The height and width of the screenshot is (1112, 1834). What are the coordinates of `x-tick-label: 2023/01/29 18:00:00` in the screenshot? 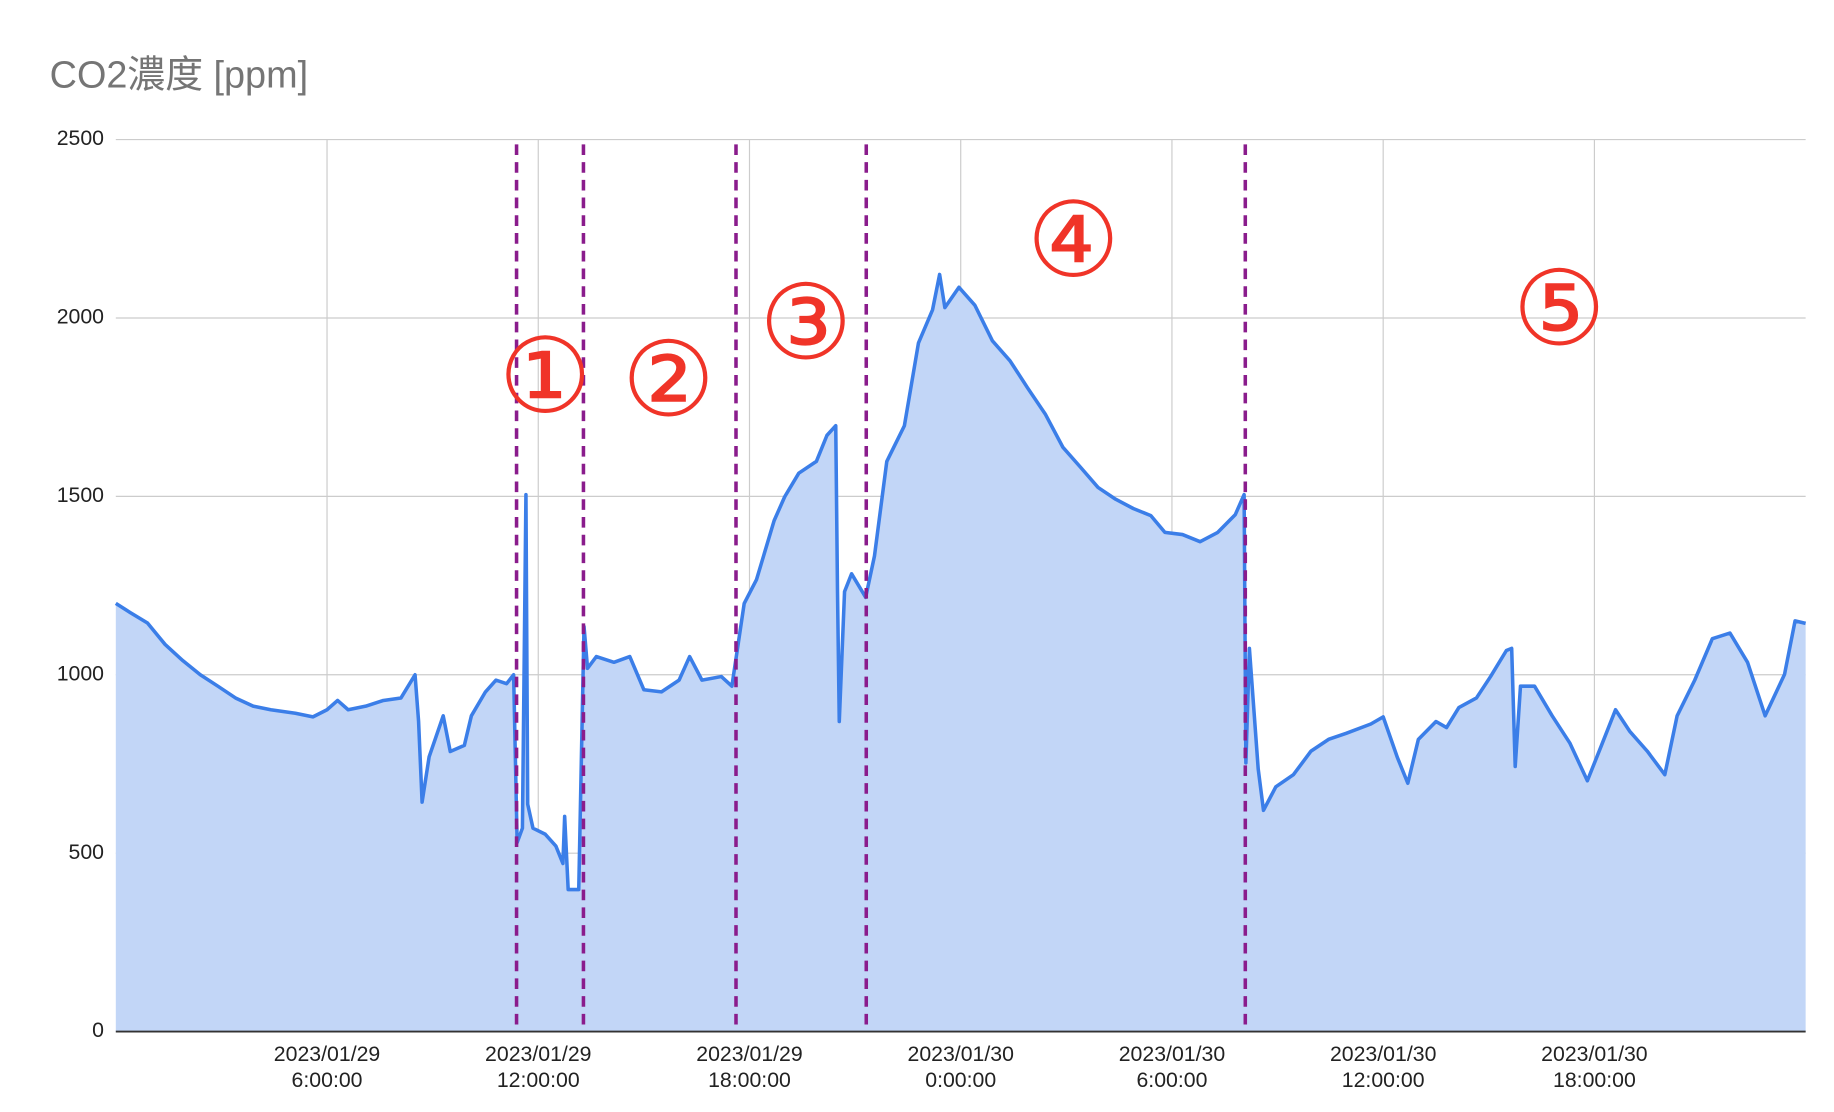 It's located at (749, 1067).